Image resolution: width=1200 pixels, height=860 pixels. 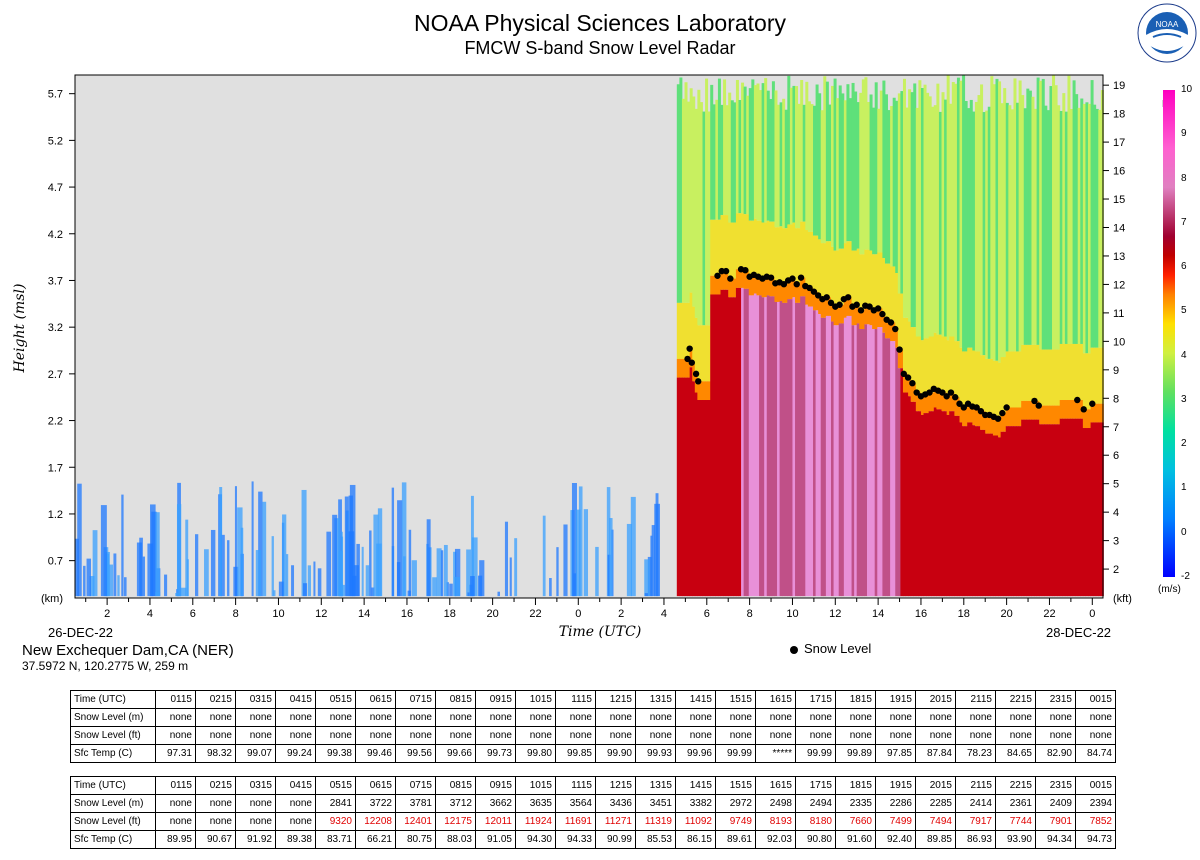 I want to click on table-cell: 7917, so click(x=975, y=821).